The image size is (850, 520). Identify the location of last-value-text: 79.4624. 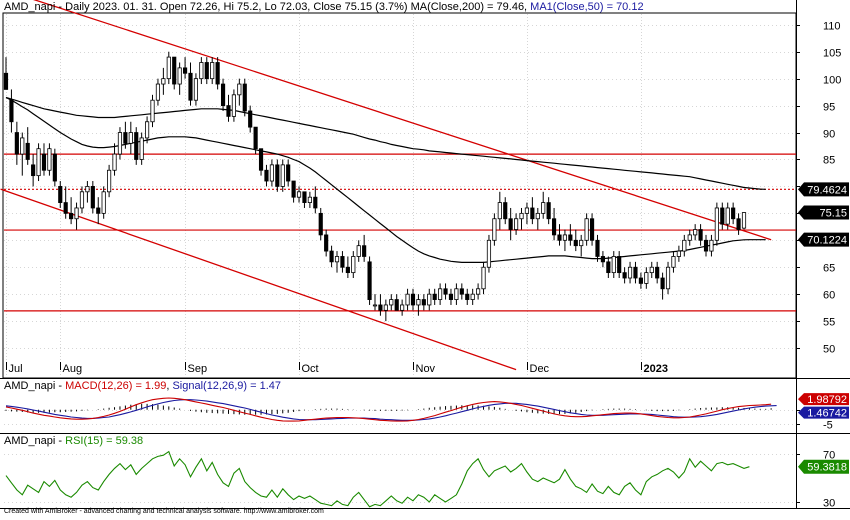
(827, 190).